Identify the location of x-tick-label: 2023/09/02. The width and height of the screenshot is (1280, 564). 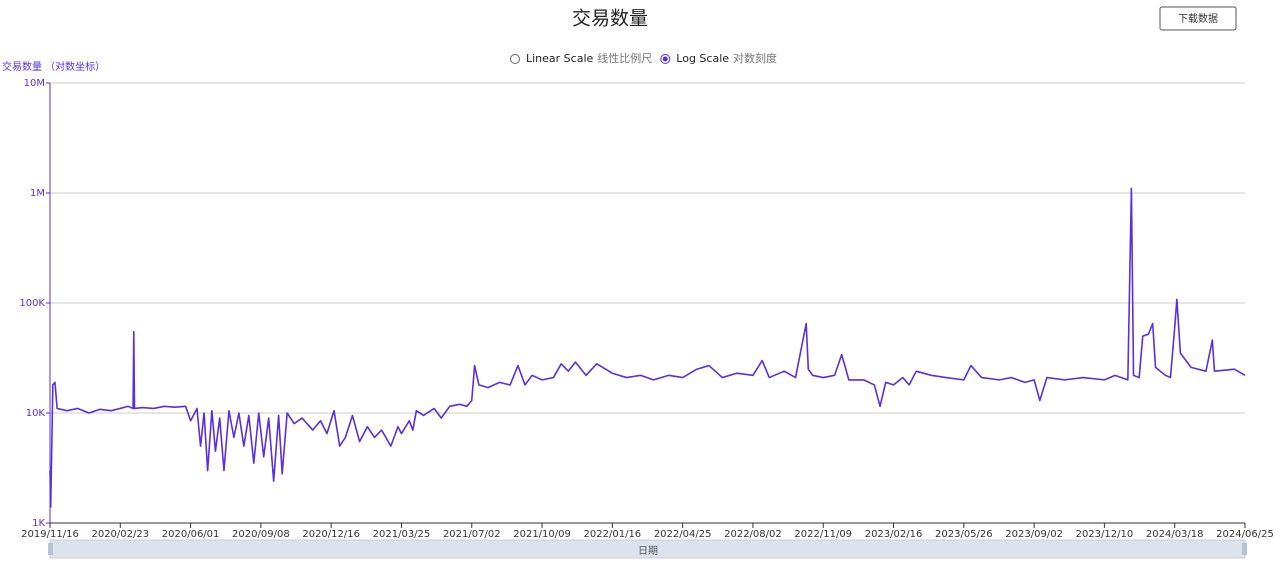
(1034, 534).